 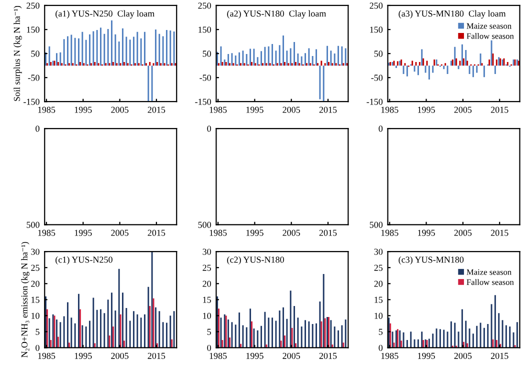 What do you see at coordinates (84, 260) in the screenshot?
I see `chart-title: (c1) YUS-N250` at bounding box center [84, 260].